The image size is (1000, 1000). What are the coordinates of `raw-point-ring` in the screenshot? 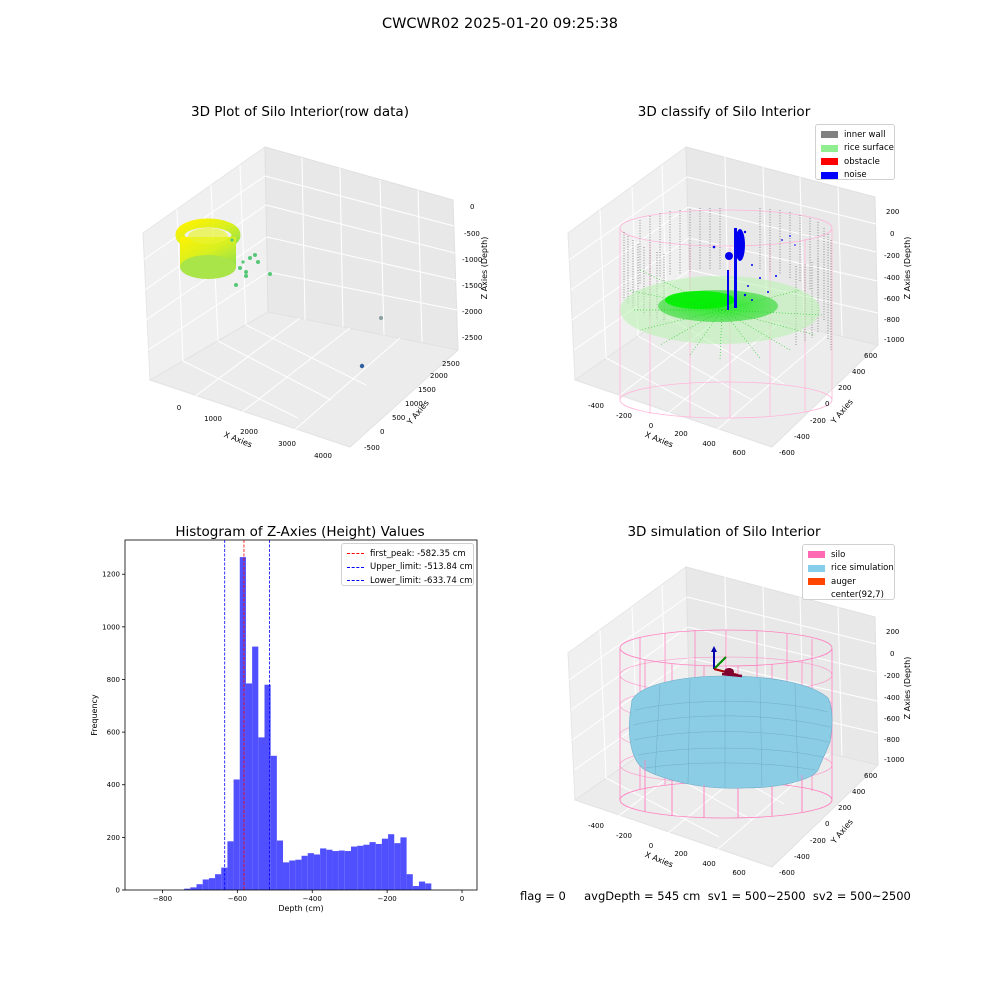 It's located at (208, 248).